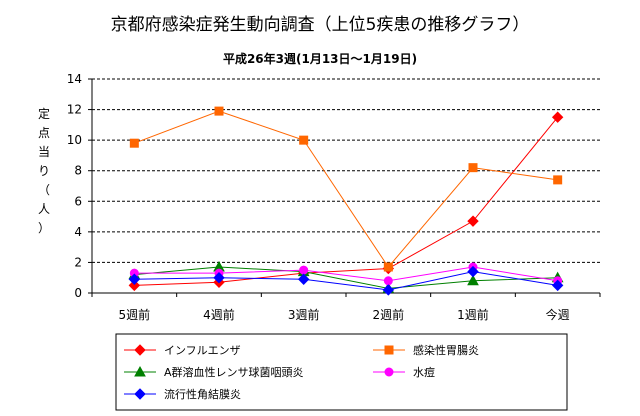  I want to click on legend-item: 流行性角結膜炎, so click(182, 394).